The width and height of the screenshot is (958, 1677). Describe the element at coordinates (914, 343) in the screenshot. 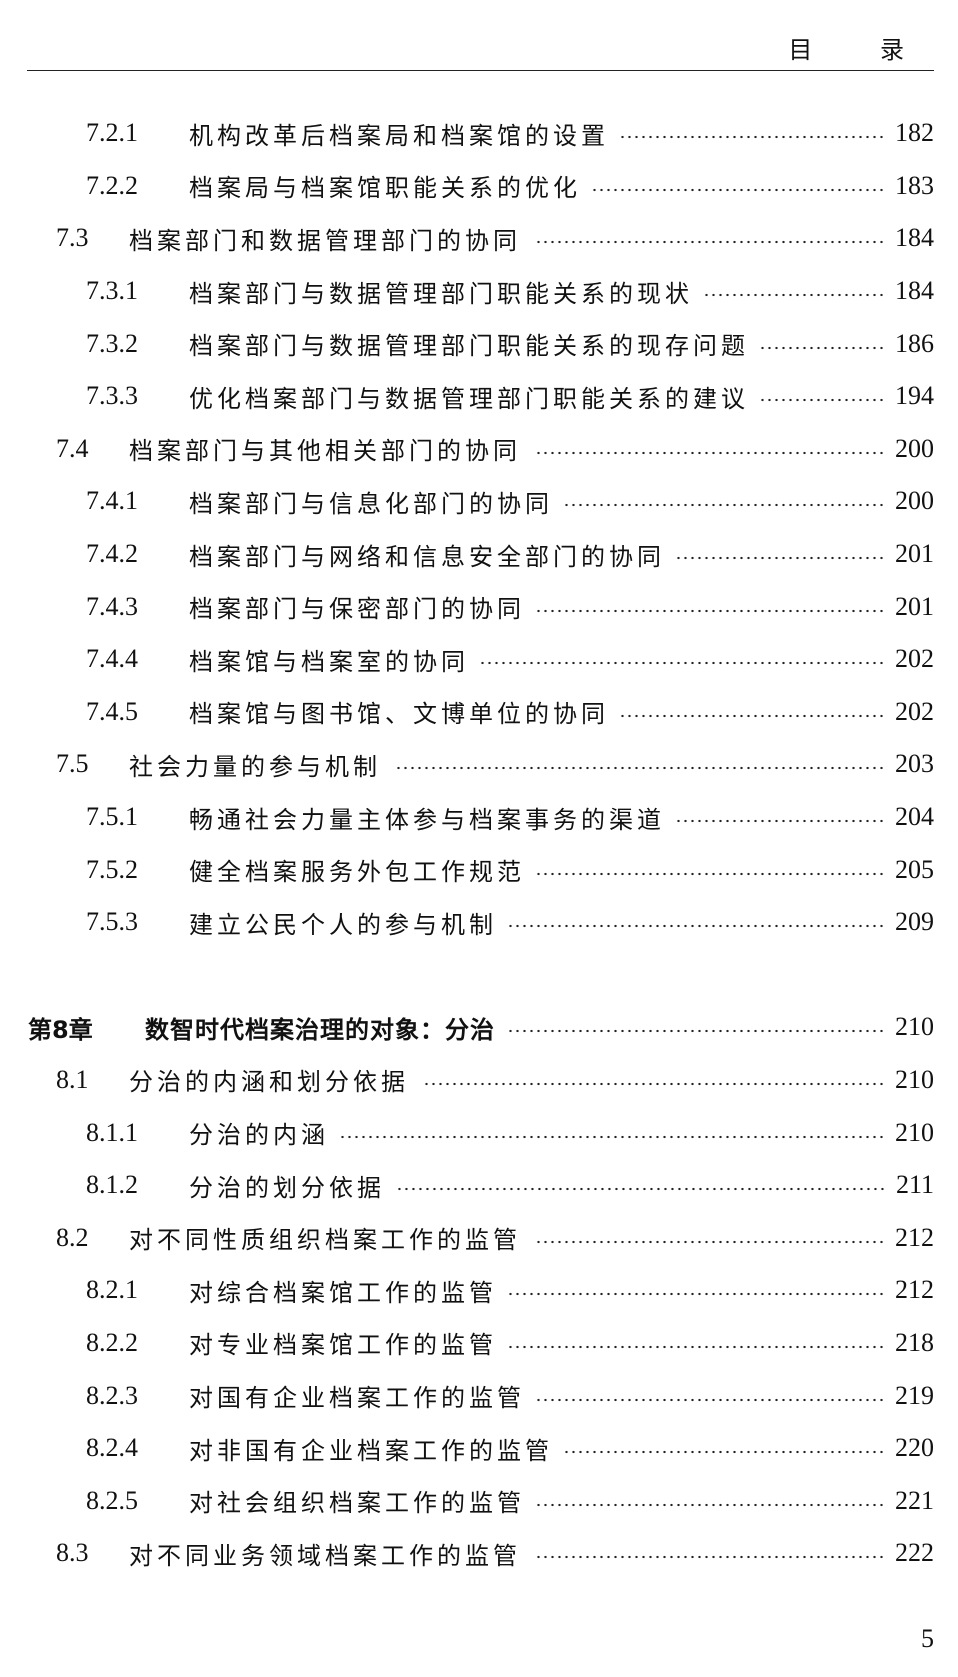

I see `entry-page: 186` at that location.